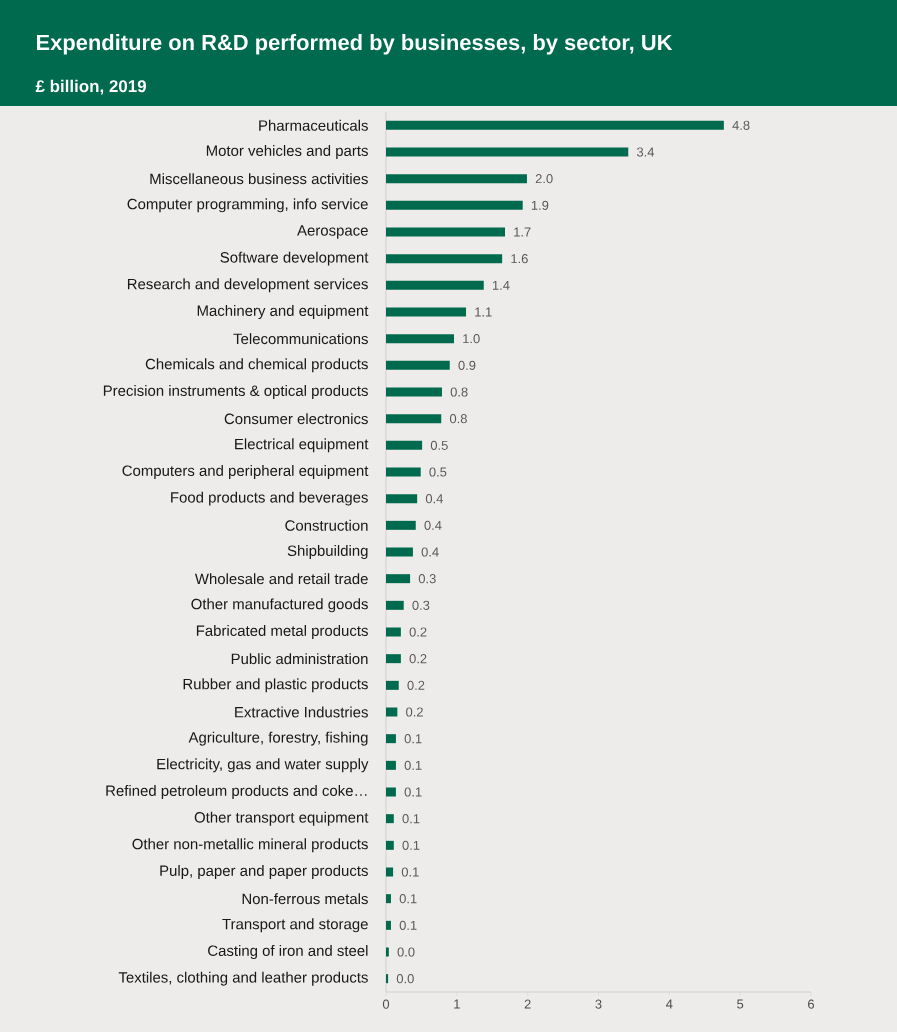  What do you see at coordinates (281, 579) in the screenshot?
I see `y-tick-label: Wholesale and retail trade` at bounding box center [281, 579].